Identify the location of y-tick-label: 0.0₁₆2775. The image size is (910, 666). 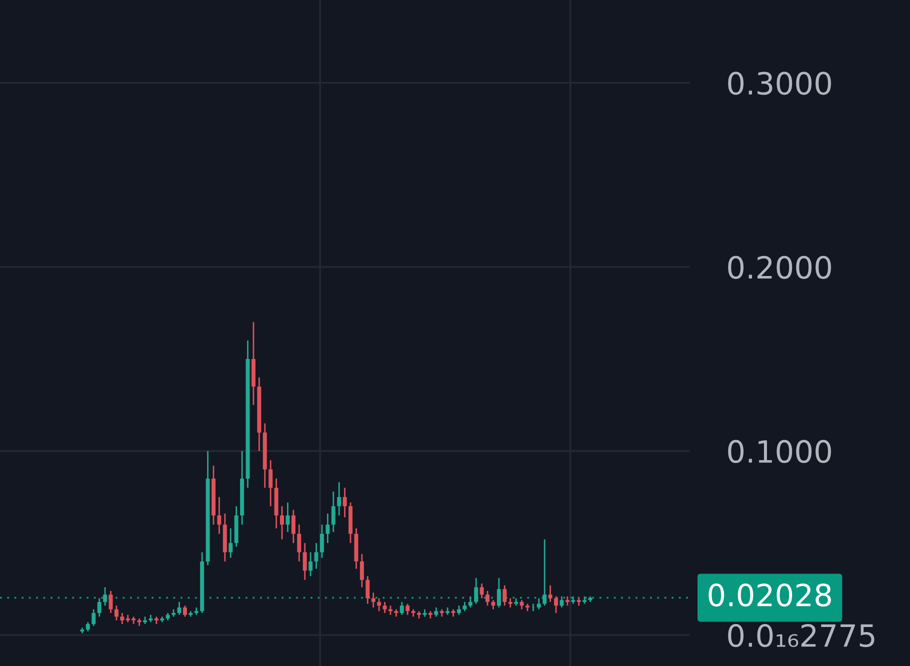
(801, 636).